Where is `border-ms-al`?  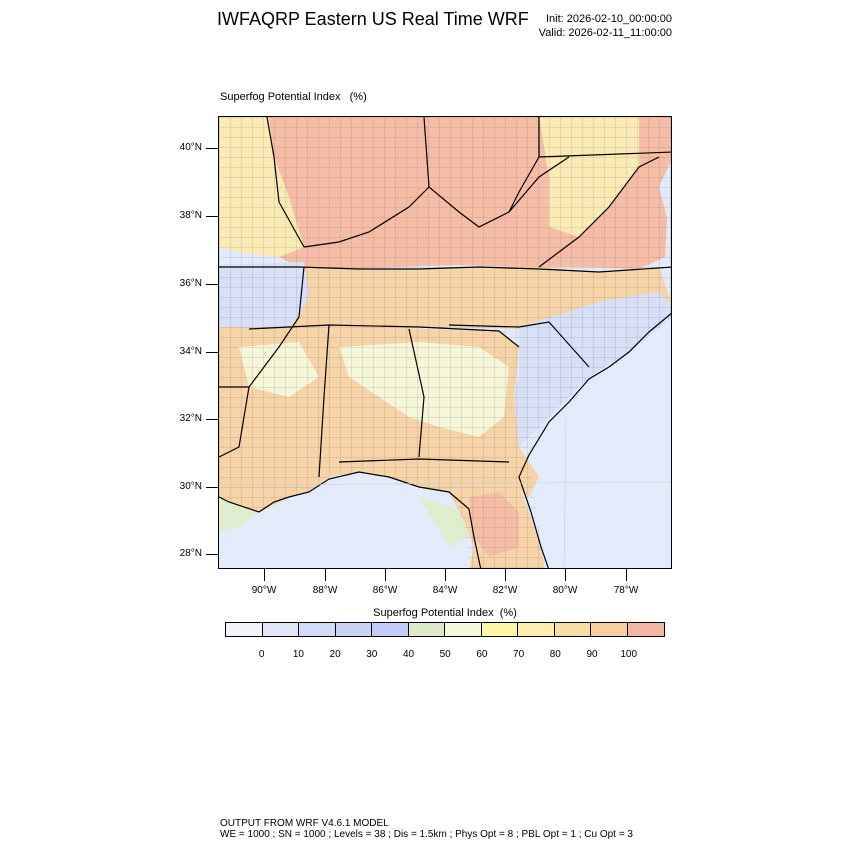 border-ms-al is located at coordinates (324, 401).